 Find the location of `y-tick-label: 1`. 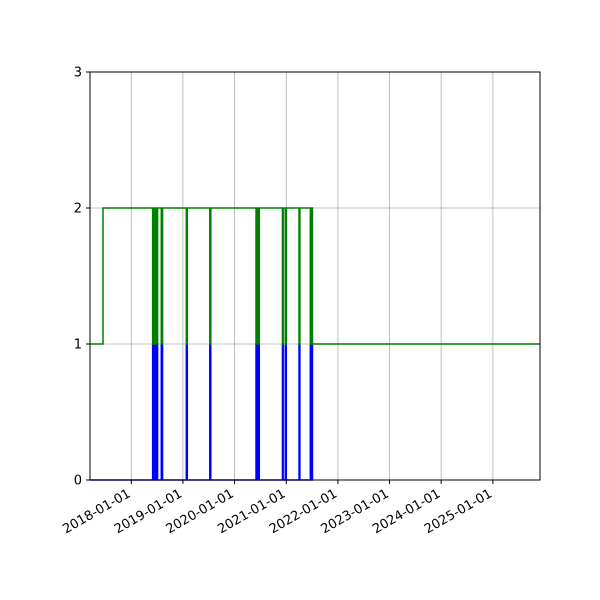

y-tick-label: 1 is located at coordinates (78, 345).